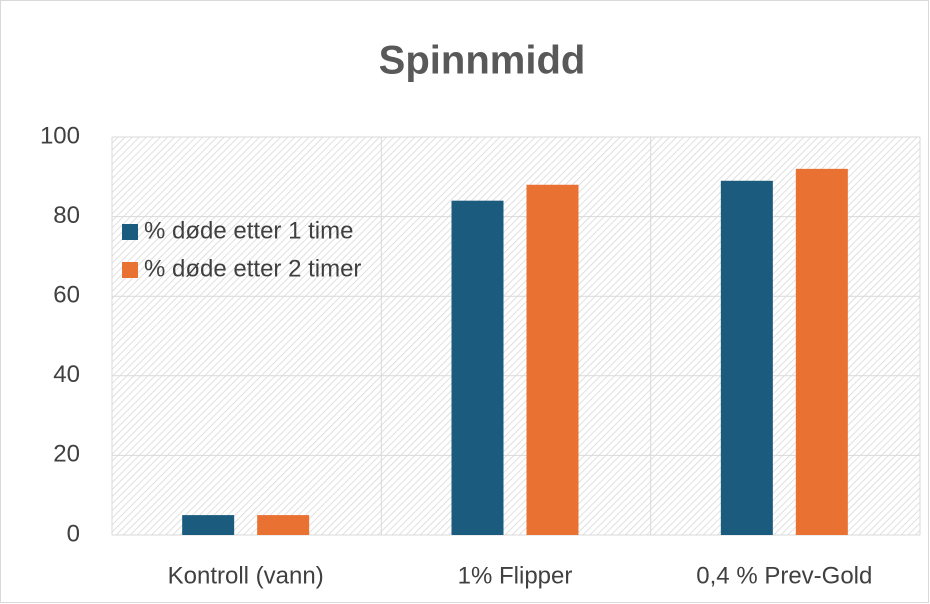 This screenshot has height=604, width=930. What do you see at coordinates (66, 454) in the screenshot?
I see `y-tick-label: 20` at bounding box center [66, 454].